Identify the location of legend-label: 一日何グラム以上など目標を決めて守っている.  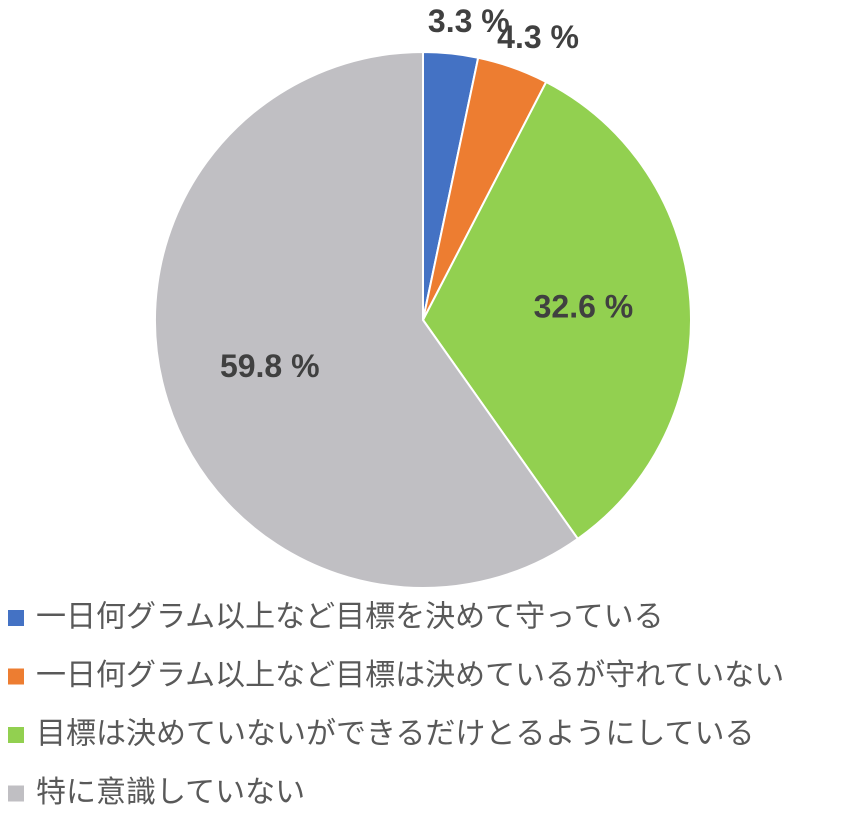
(350, 617).